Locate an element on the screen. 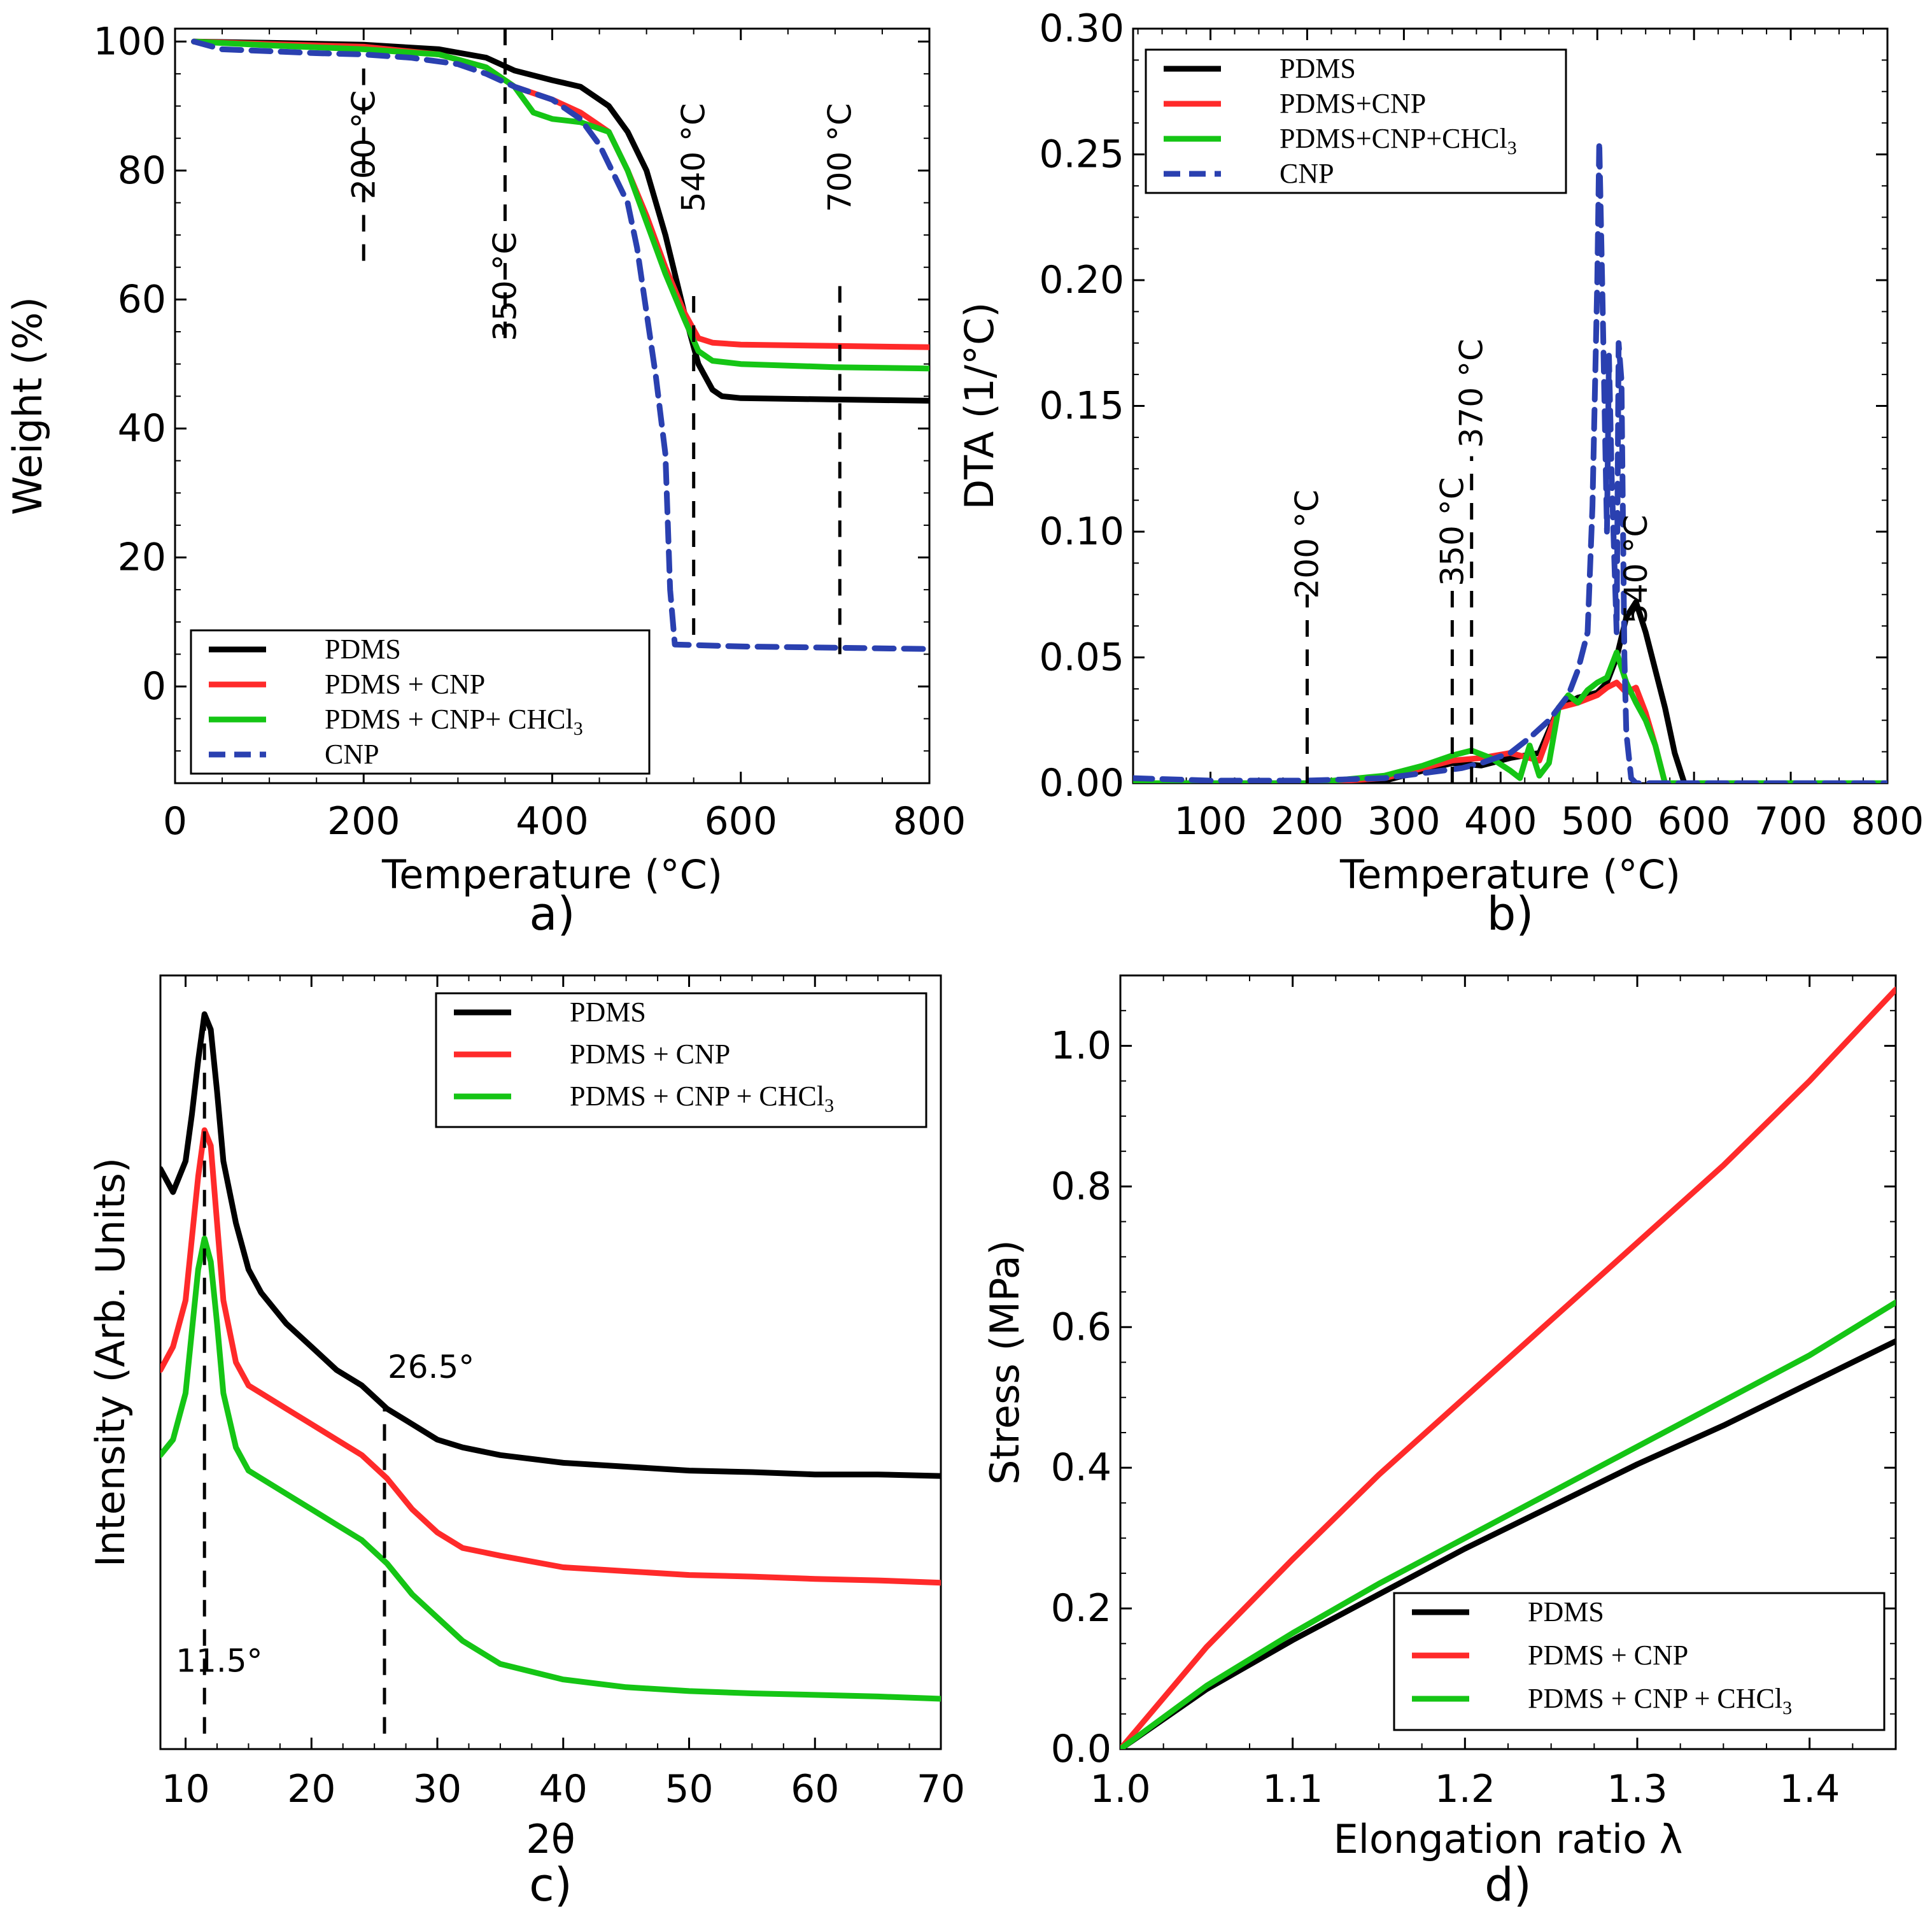 The width and height of the screenshot is (1932, 1928). x-tick-label: 100 is located at coordinates (1210, 821).